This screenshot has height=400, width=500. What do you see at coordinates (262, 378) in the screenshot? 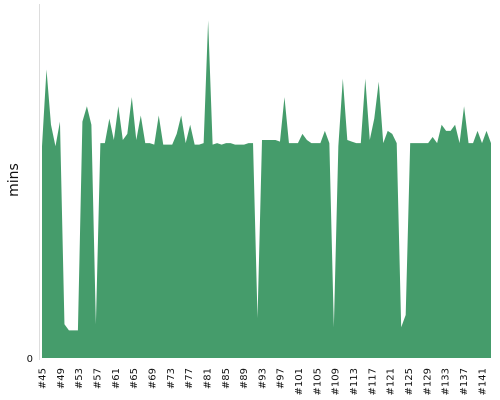
I see `x-tick-label: #93` at bounding box center [262, 378].